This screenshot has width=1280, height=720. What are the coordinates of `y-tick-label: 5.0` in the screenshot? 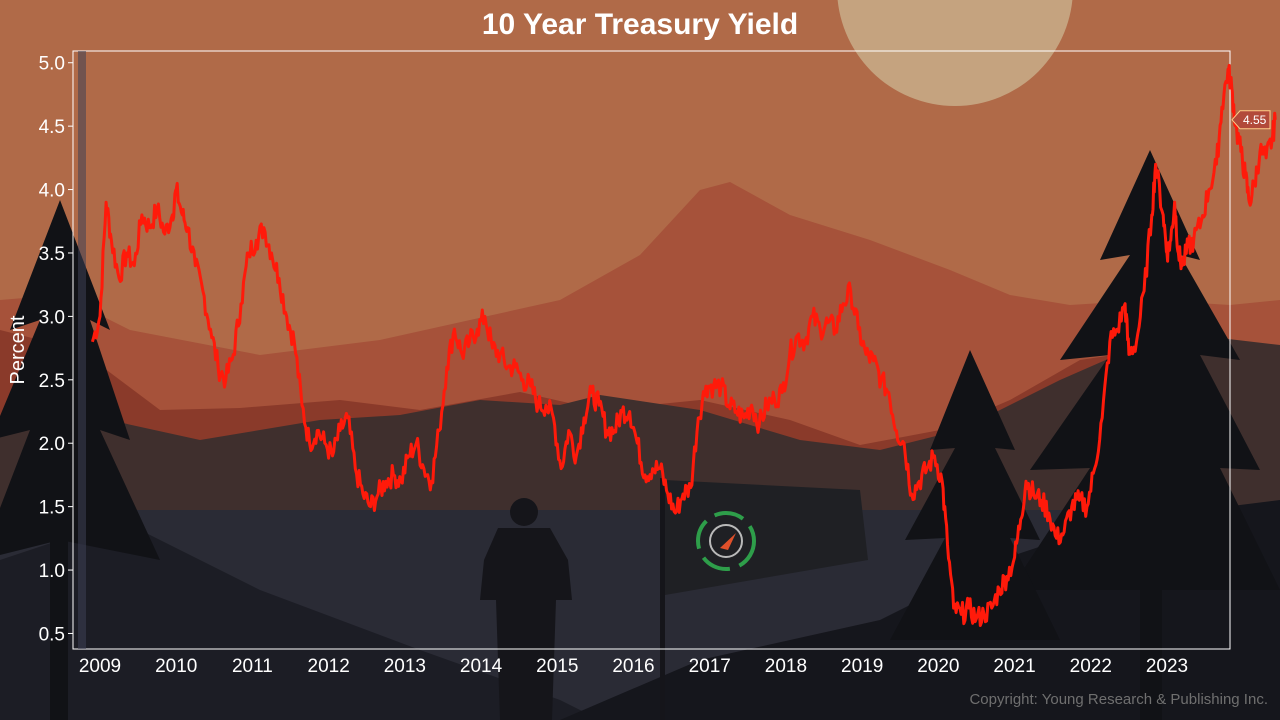 It's located at (52, 64).